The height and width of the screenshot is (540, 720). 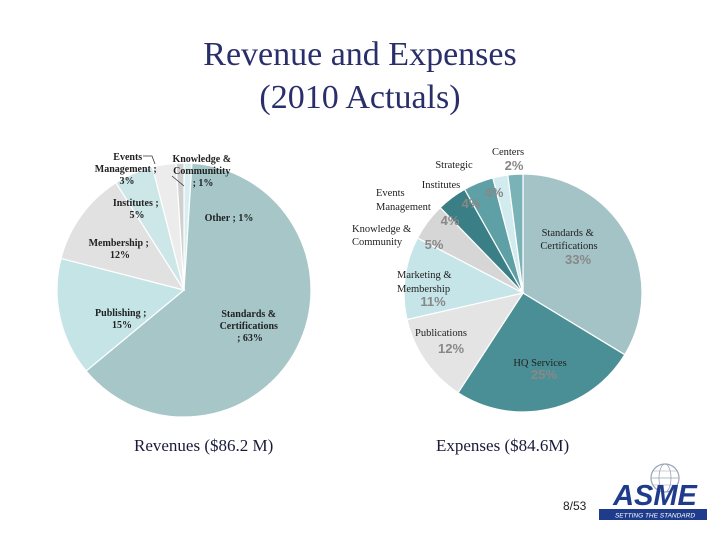 I want to click on exp-pct-hq: 25%, so click(x=544, y=374).